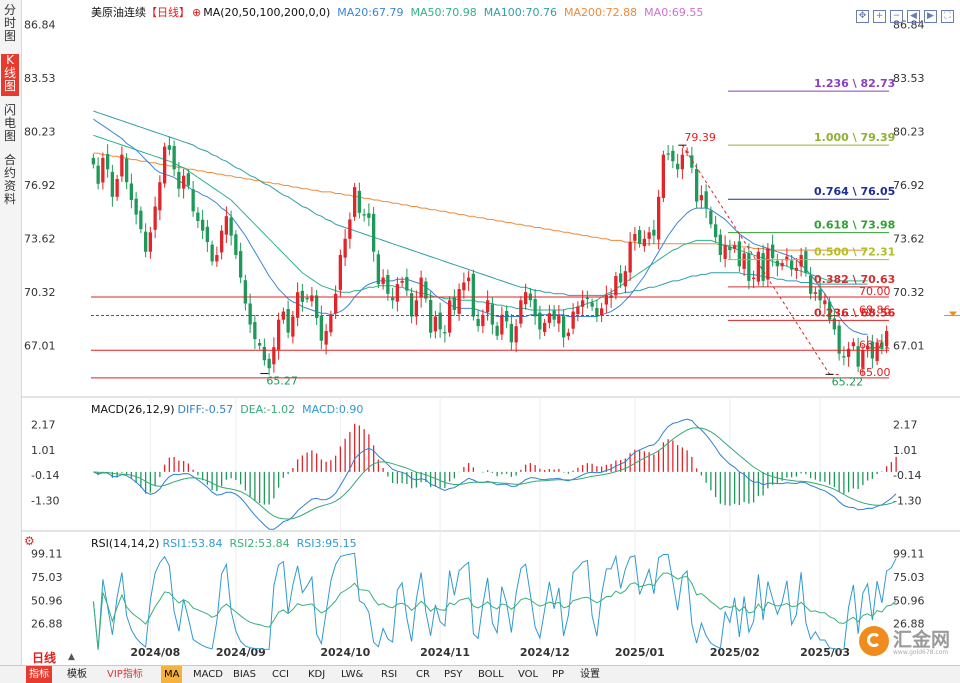 The image size is (960, 683). Describe the element at coordinates (879, 16) in the screenshot. I see `zoom-in-icon: +` at that location.